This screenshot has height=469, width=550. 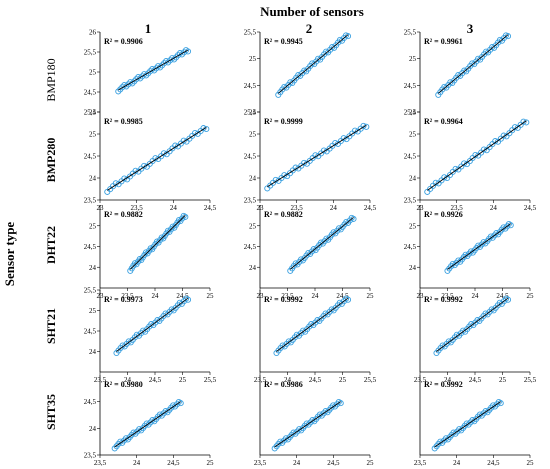 I want to click on r2-annotation: R² = 0.9906, so click(x=123, y=41).